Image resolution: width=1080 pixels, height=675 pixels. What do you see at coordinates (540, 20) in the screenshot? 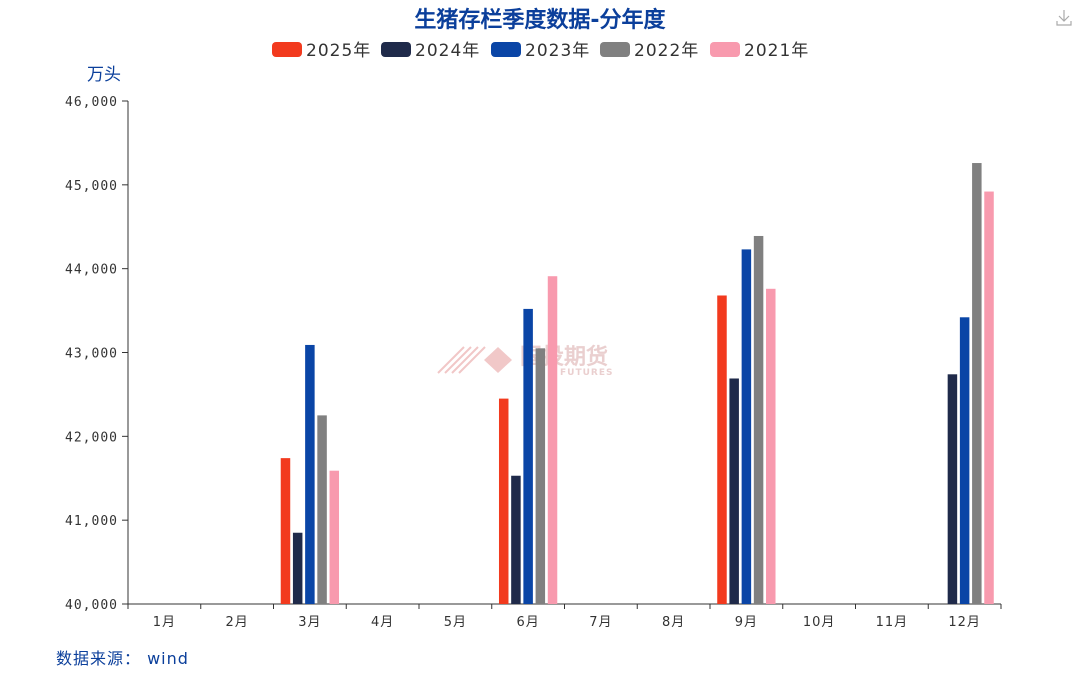
I see `chart-title: 生猪存栏季度数据-分年度` at bounding box center [540, 20].